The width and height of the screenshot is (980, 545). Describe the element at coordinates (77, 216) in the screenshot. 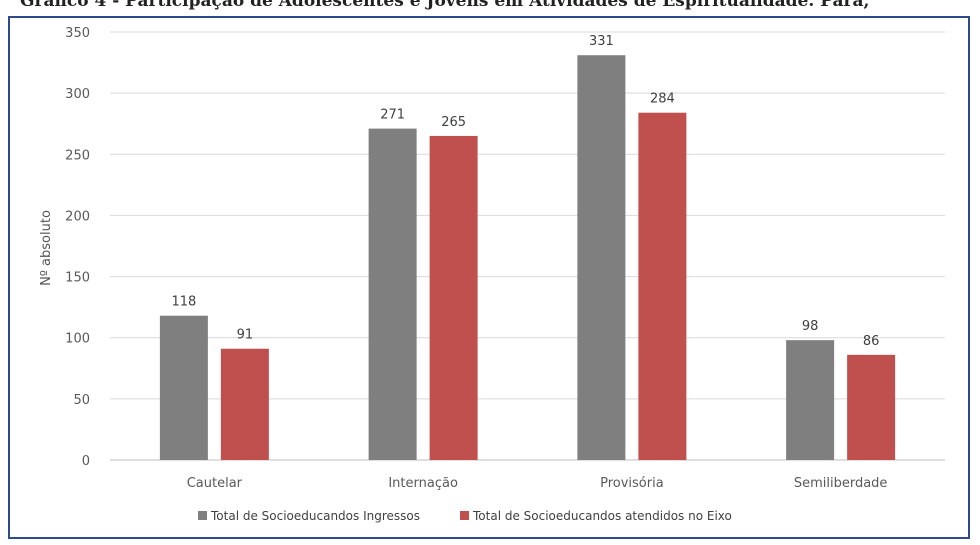

I see `y-tick-label: 200` at that location.